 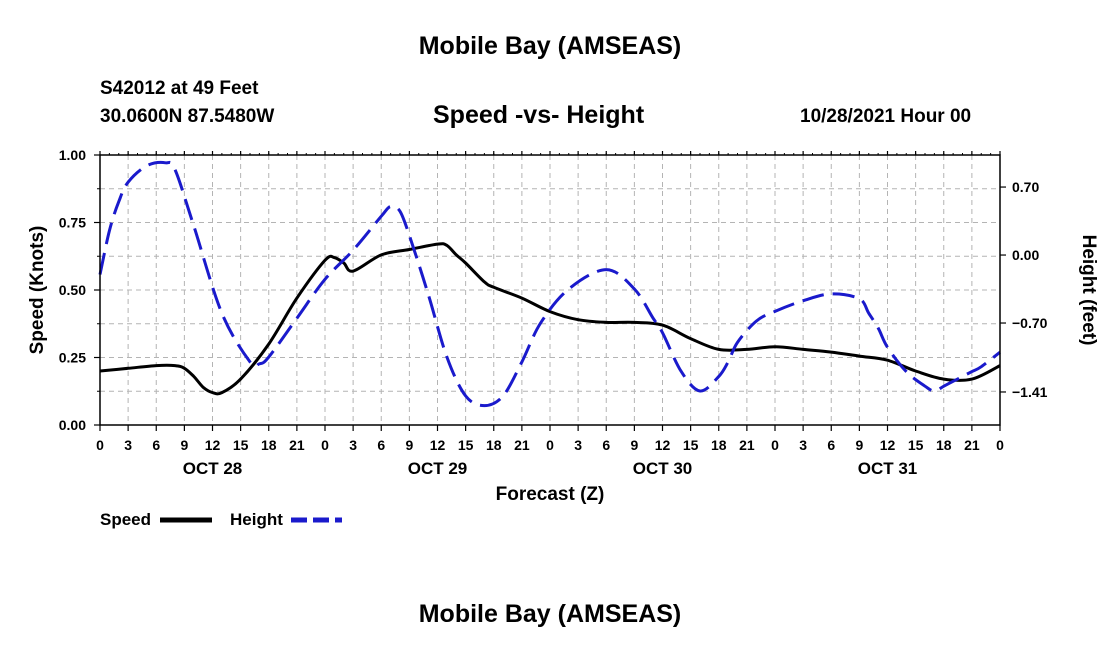 I want to click on legend-height-label: Height, so click(x=256, y=519).